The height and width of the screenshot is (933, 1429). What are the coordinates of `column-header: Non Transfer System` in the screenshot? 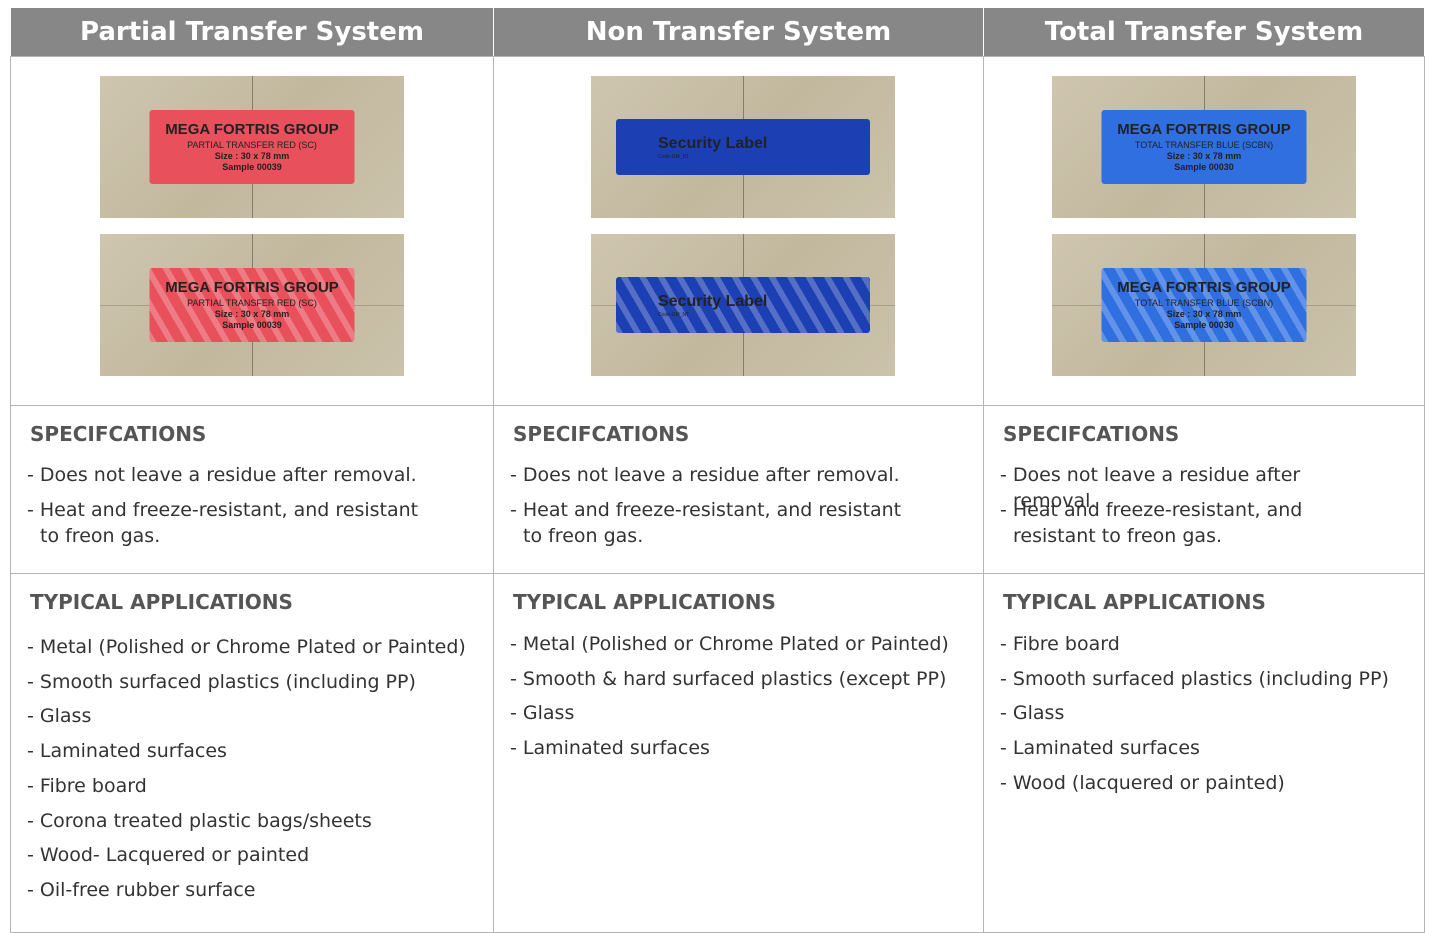 It's located at (738, 32).